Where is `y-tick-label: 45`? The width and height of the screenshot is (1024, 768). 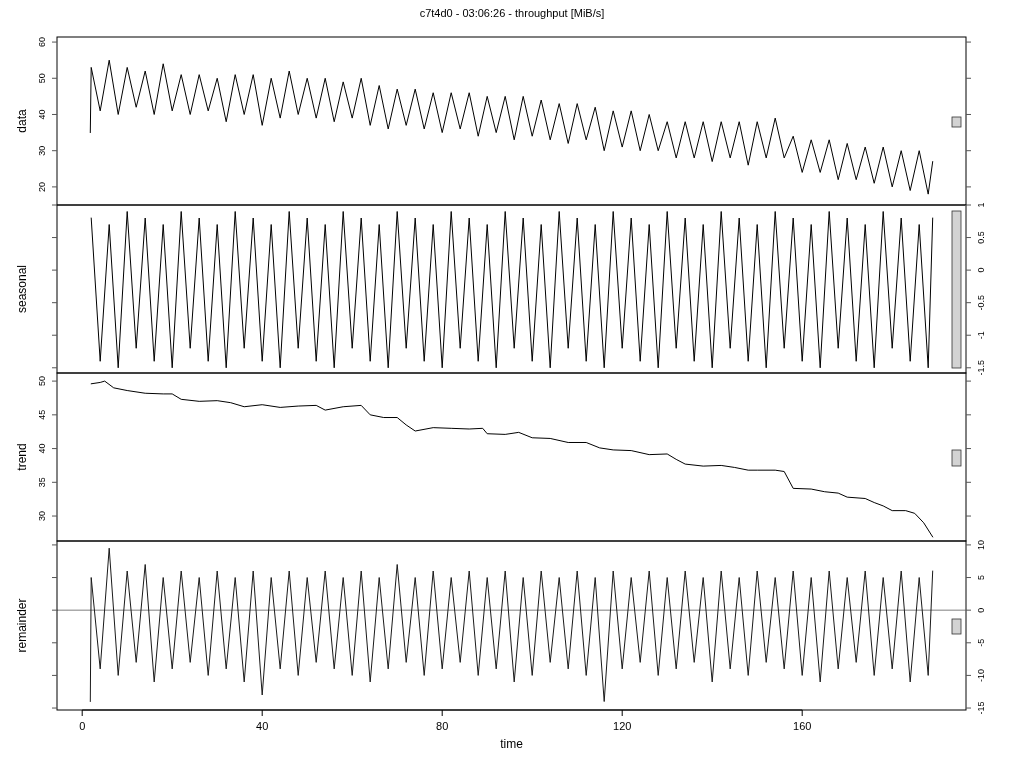 y-tick-label: 45 is located at coordinates (42, 414).